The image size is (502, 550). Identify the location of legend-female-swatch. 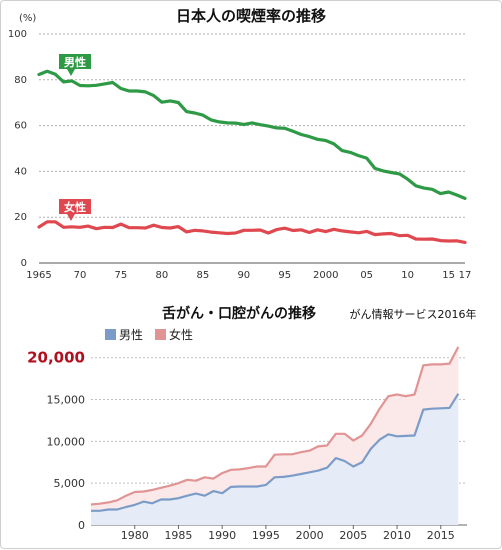
(160, 334).